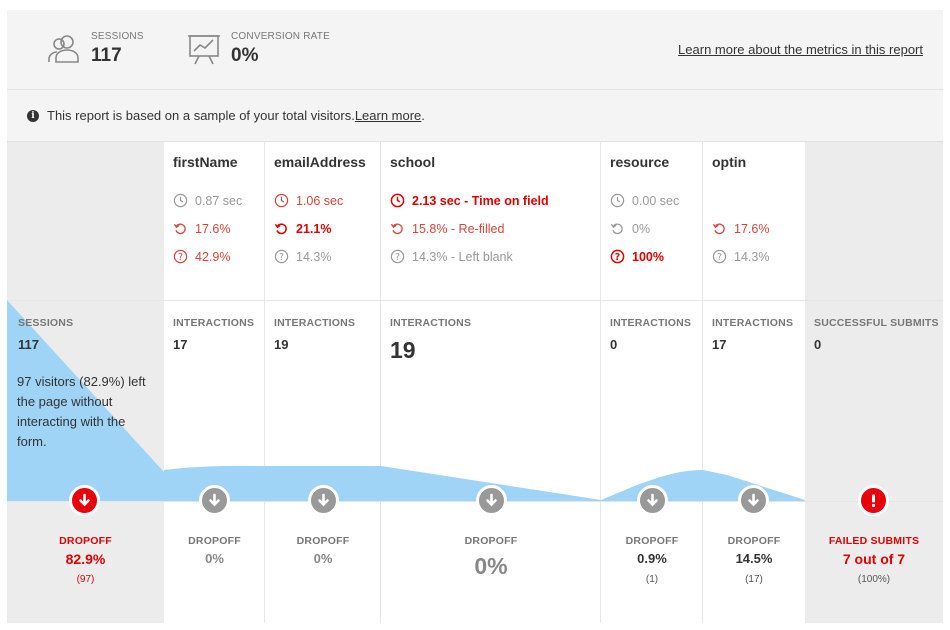  Describe the element at coordinates (245, 55) in the screenshot. I see `conversion-value: 0%` at that location.